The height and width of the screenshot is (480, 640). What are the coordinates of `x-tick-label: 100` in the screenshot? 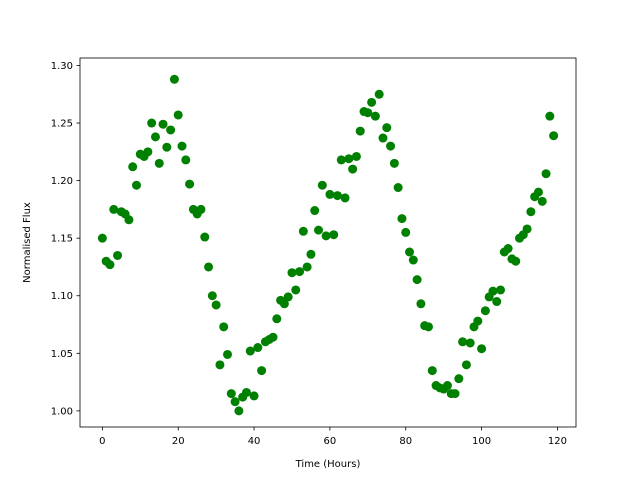 It's located at (481, 441).